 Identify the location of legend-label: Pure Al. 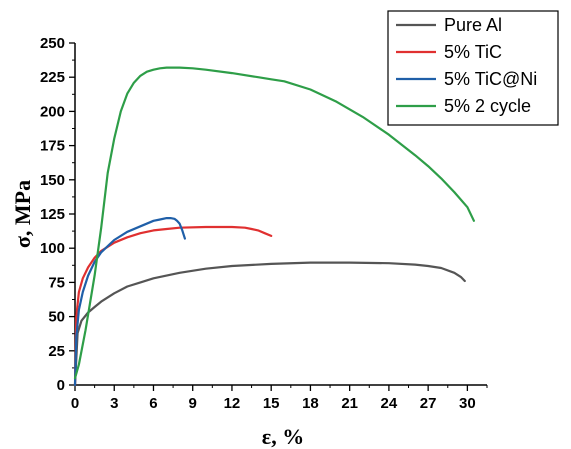
(473, 25).